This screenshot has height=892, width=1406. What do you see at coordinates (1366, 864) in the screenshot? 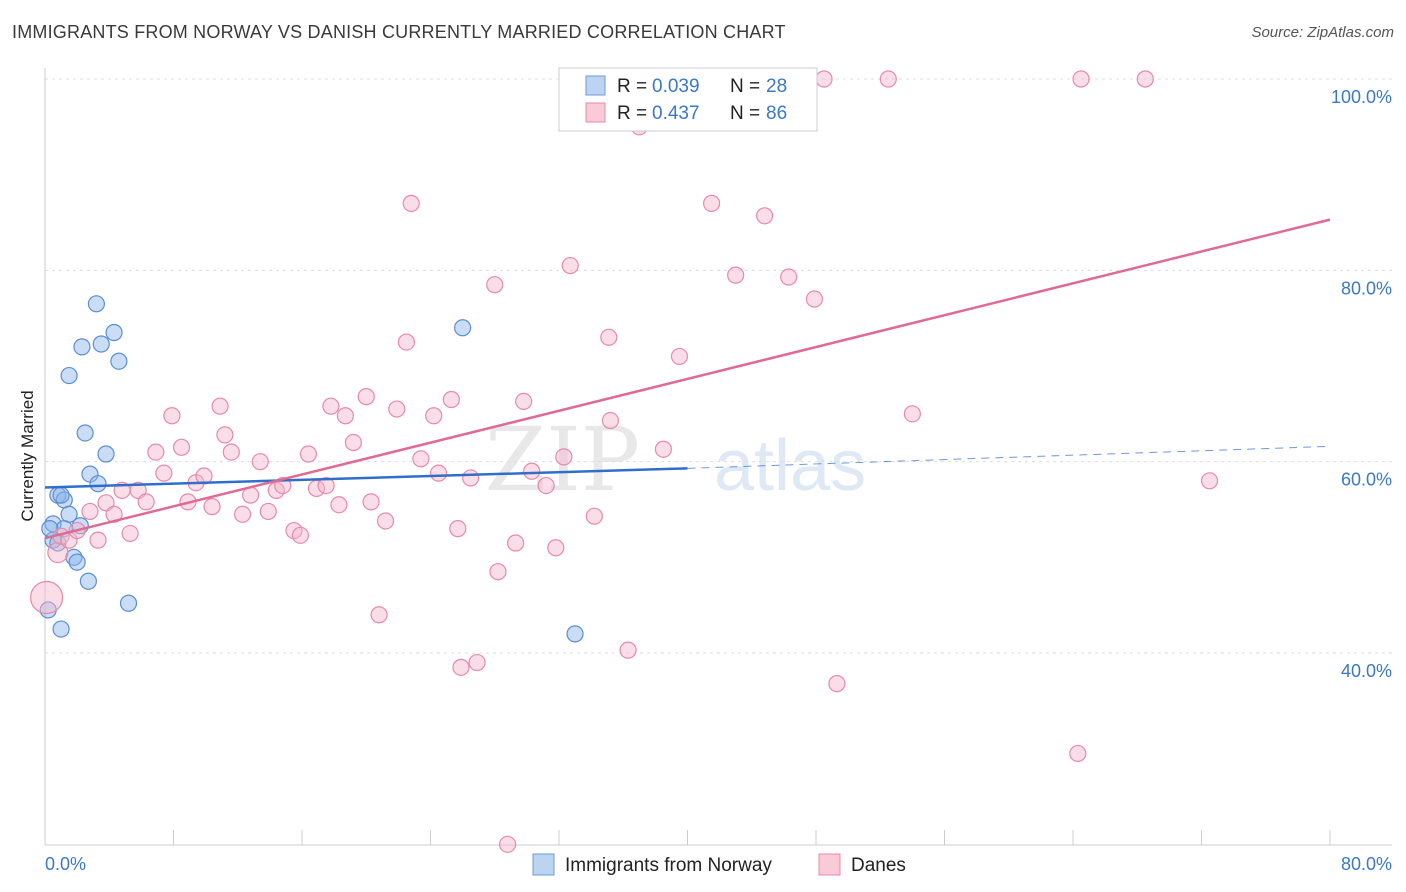
I see `x-tick-label: 80.0%` at bounding box center [1366, 864].